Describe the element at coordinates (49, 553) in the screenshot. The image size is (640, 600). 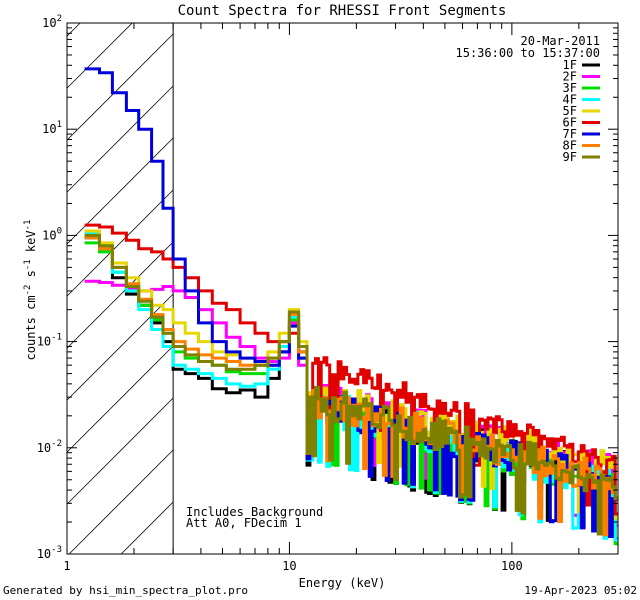
I see `y-tick-label: 10⁻³` at that location.